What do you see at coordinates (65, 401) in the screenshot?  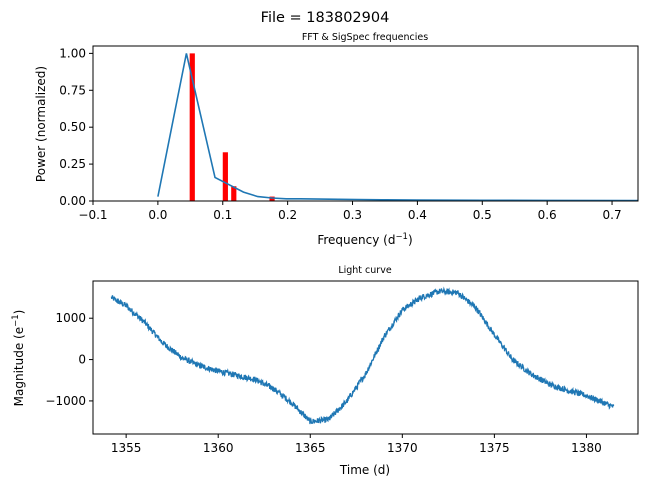 I see `light-curve-y-tick-label: −1000` at bounding box center [65, 401].